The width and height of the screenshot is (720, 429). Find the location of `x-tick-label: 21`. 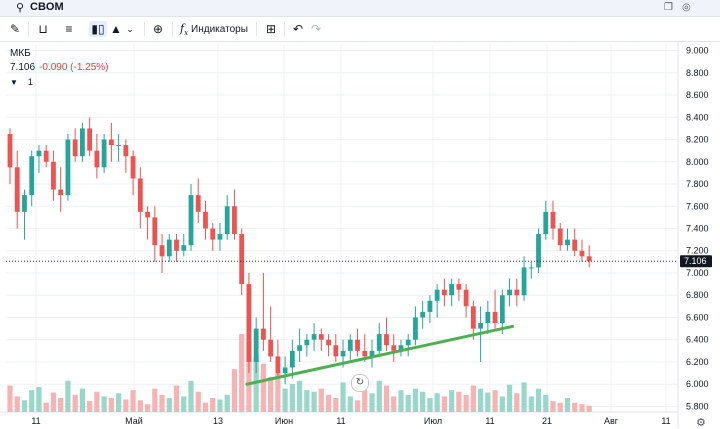

x-tick-label: 21 is located at coordinates (547, 421).